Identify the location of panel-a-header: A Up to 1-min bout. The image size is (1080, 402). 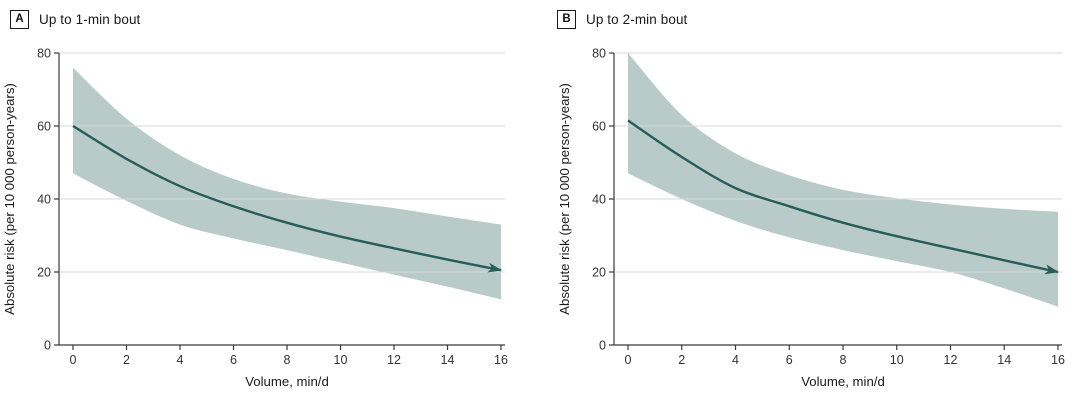
(75, 19).